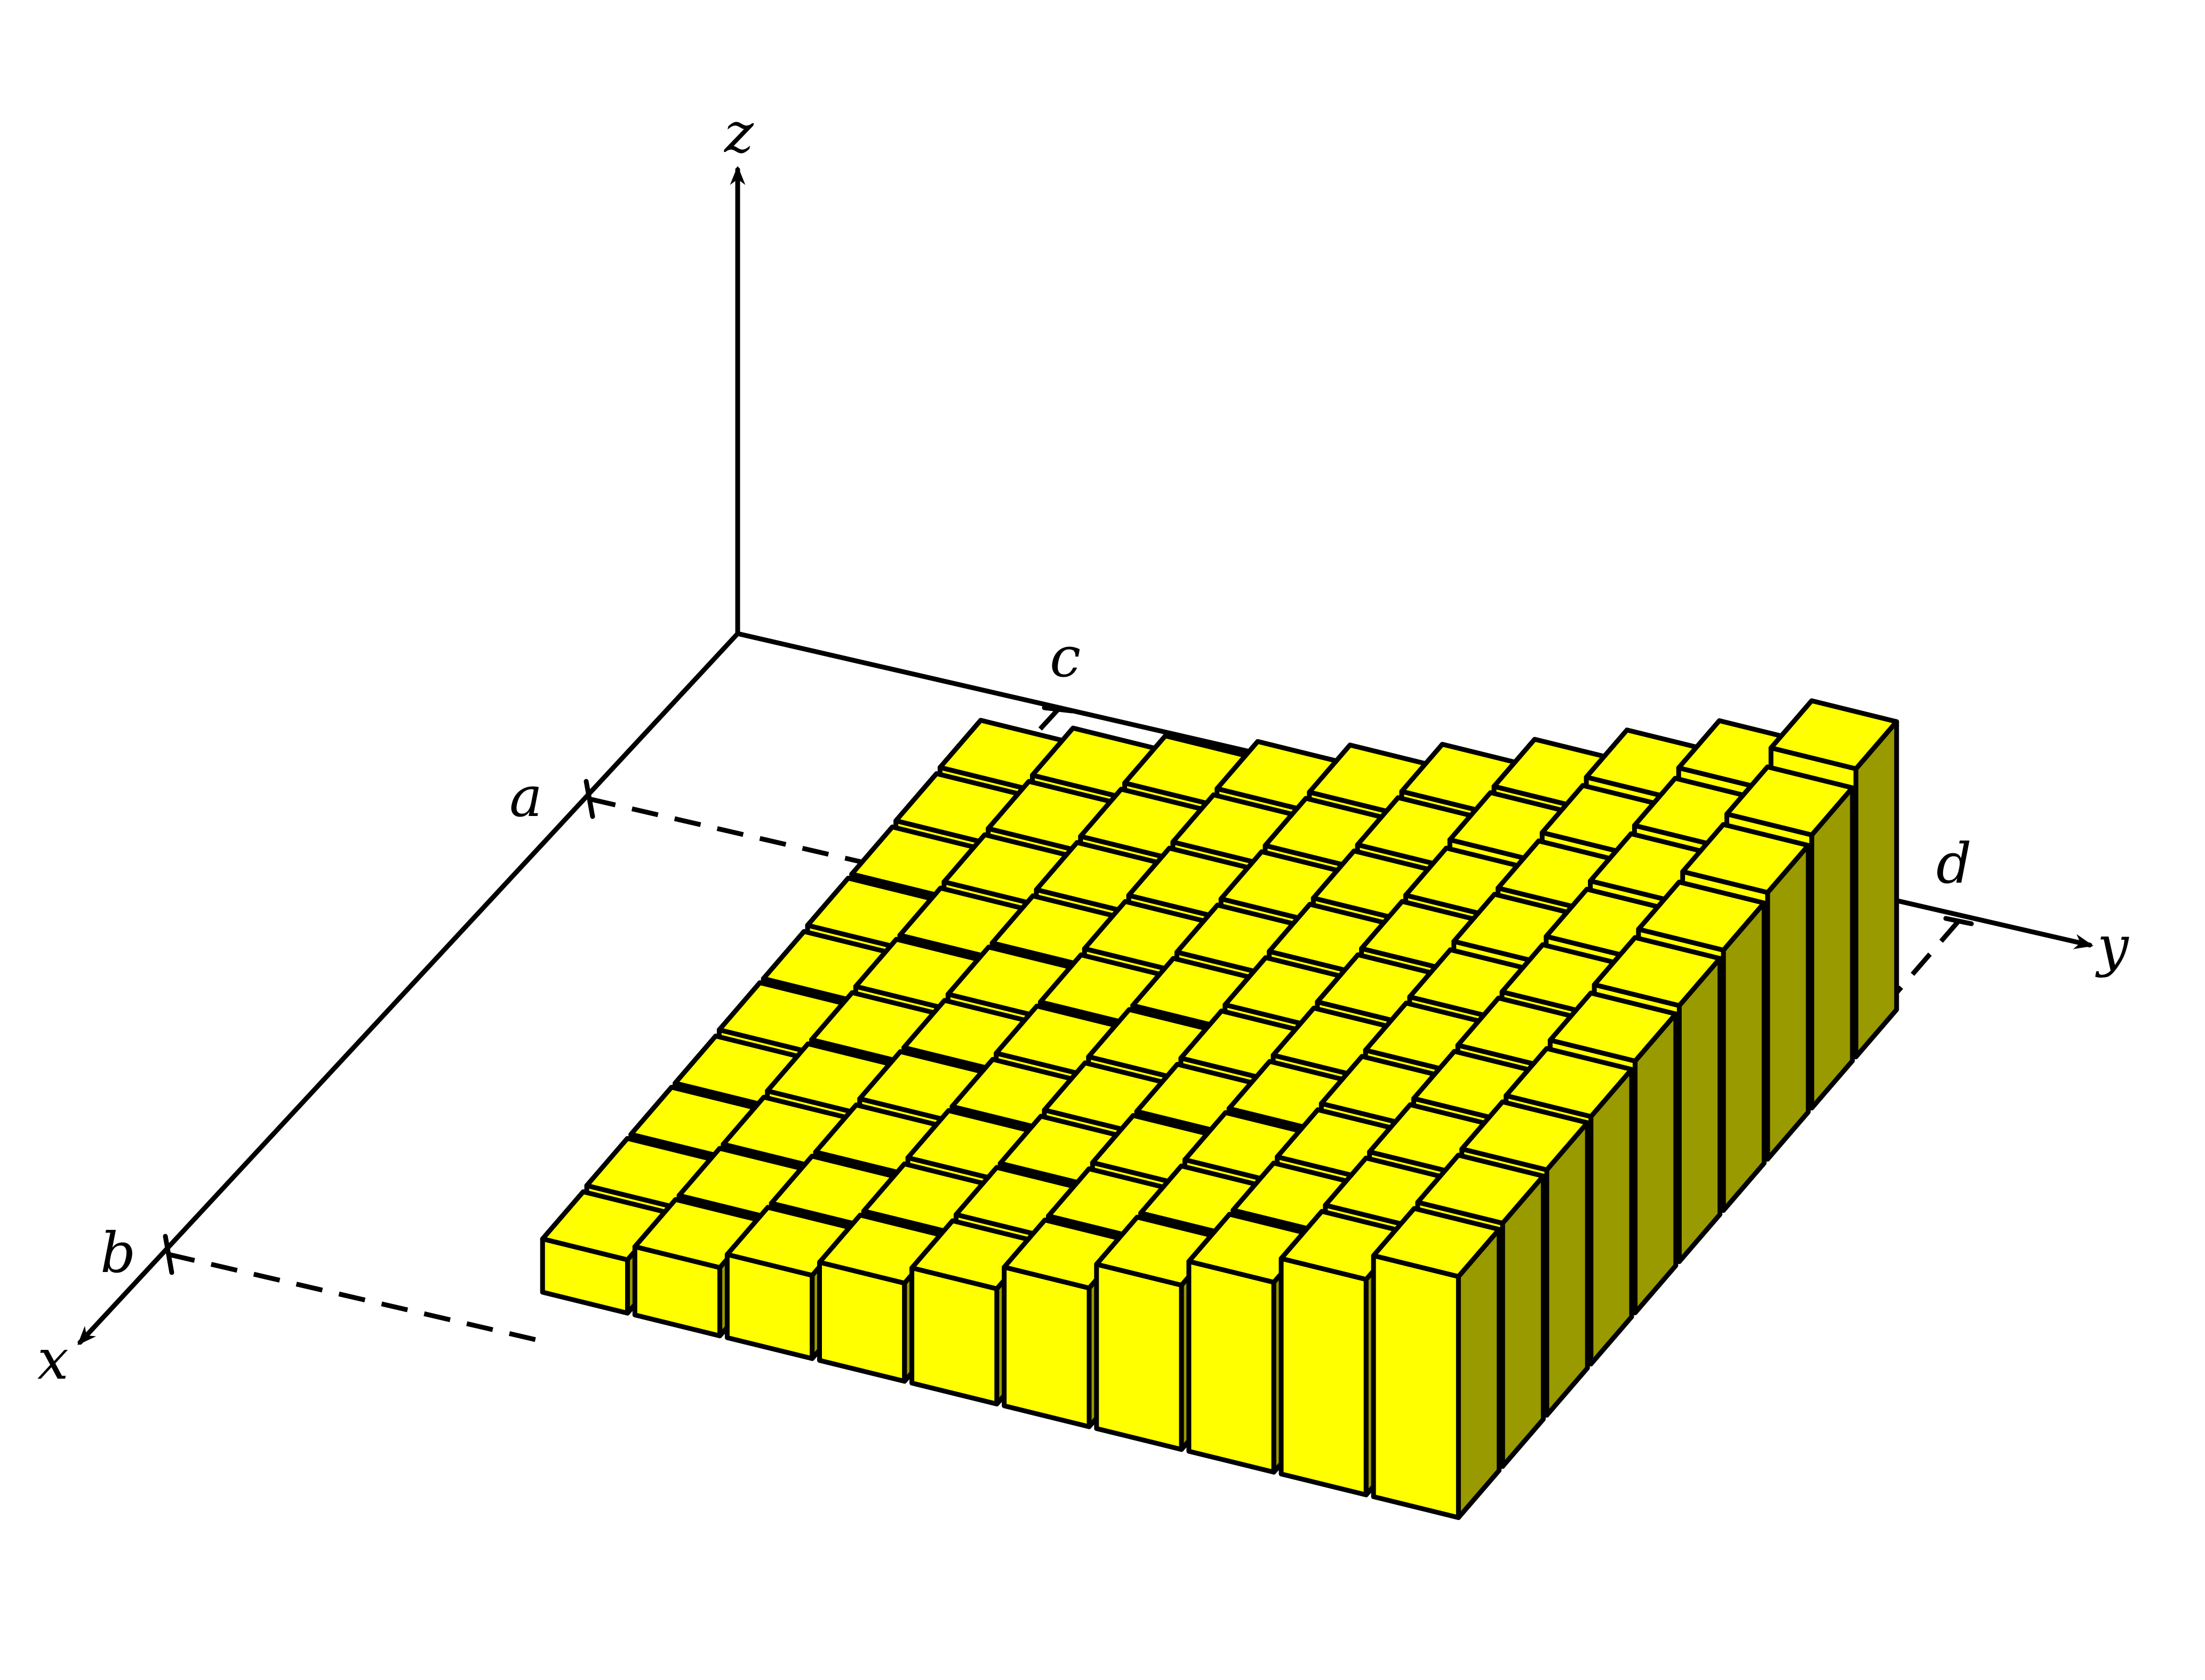 This screenshot has width=2205, height=1680. I want to click on label-b: b, so click(118, 1252).